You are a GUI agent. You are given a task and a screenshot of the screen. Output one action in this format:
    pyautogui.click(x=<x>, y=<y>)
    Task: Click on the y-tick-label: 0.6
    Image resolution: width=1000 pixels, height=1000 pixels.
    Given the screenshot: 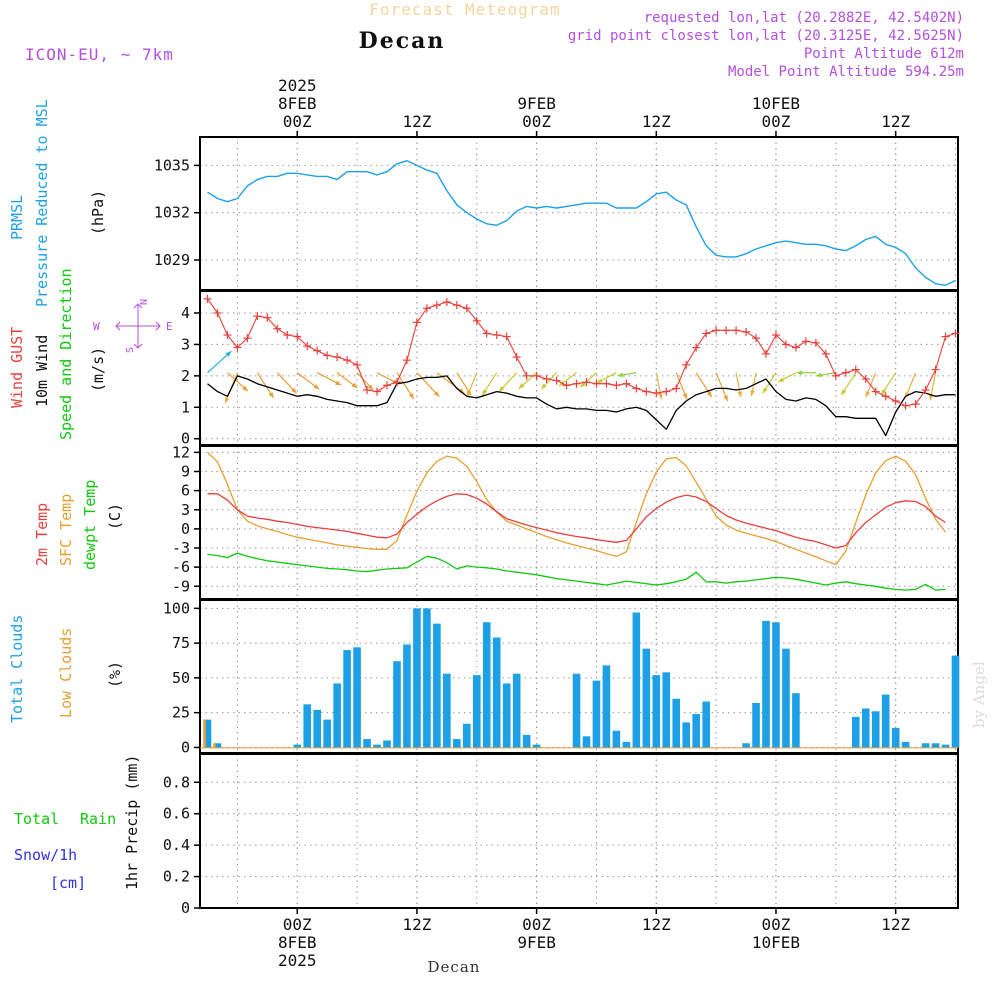 What is the action you would take?
    pyautogui.click(x=176, y=814)
    